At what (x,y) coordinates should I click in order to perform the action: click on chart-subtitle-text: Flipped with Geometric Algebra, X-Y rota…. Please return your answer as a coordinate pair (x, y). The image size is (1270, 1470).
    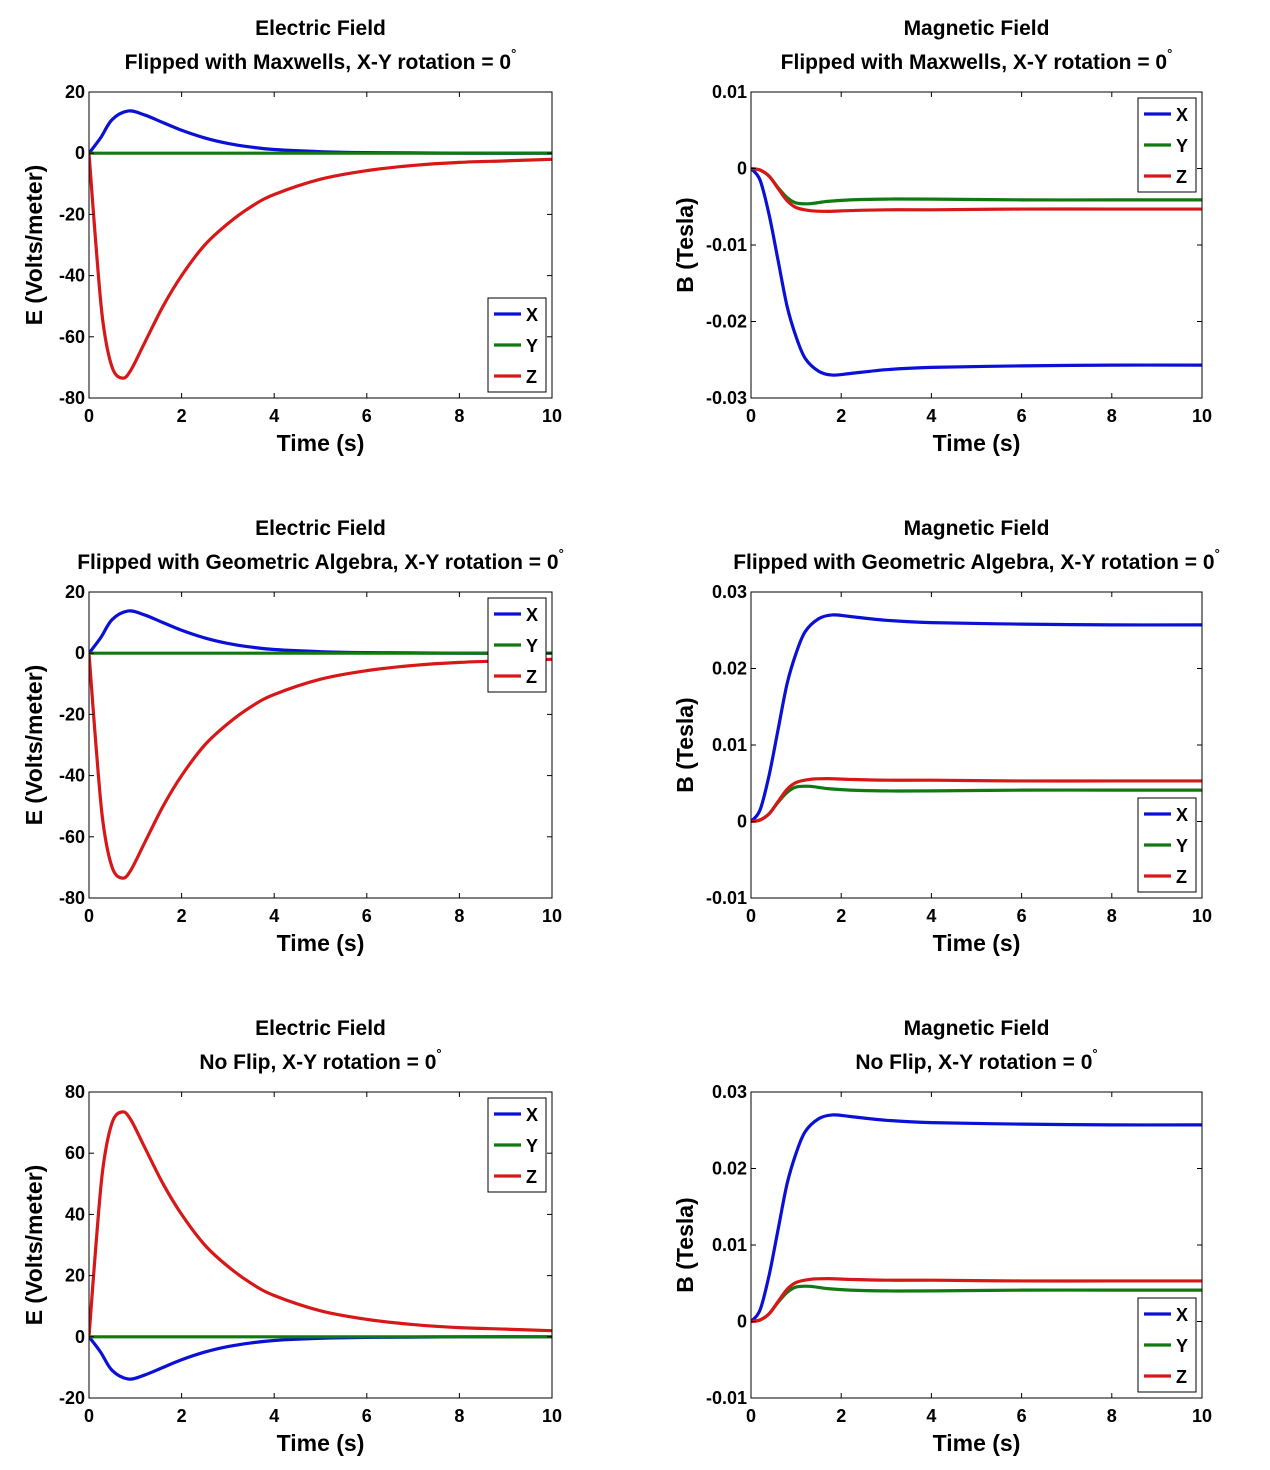
    Looking at the image, I should click on (317, 562).